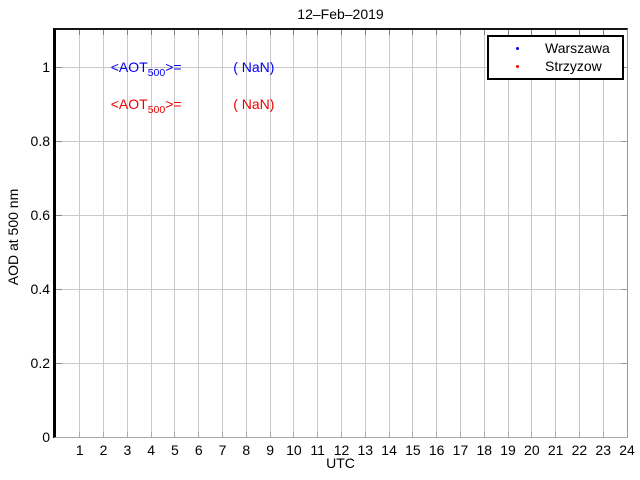 The width and height of the screenshot is (640, 480). I want to click on legend-item: Warszawa, so click(555, 48).